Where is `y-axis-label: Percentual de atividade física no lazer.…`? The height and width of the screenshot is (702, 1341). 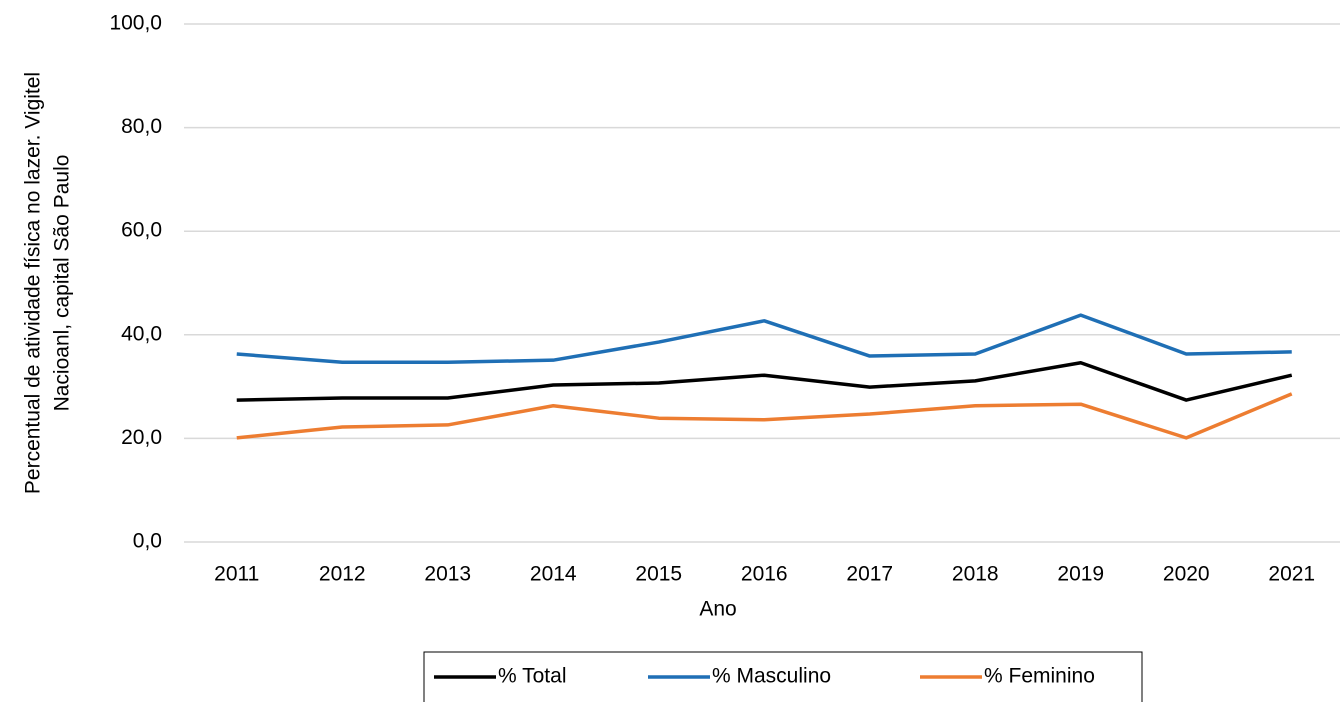 y-axis-label: Percentual de atividade física no lazer.… is located at coordinates (33, 283).